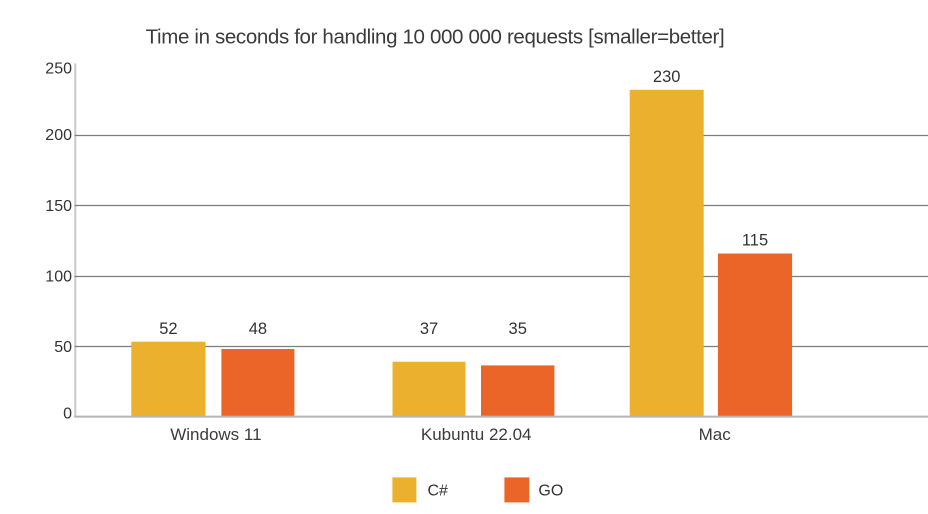  I want to click on svg-text: Mac, so click(715, 434).